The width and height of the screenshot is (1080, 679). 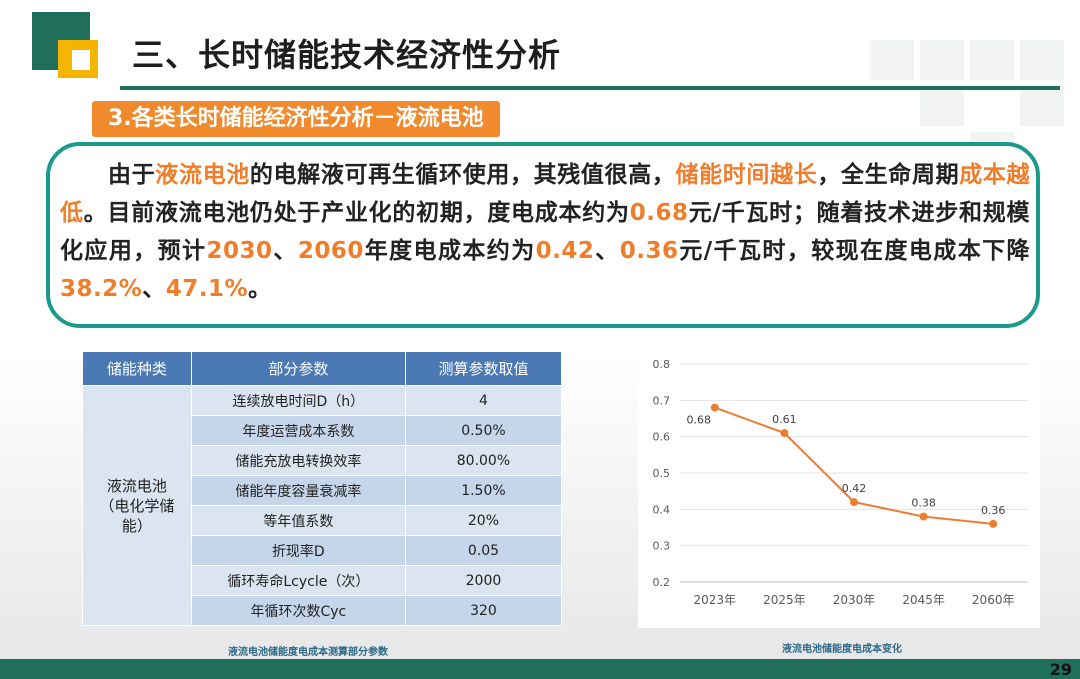 I want to click on param-value-cell: 20%, so click(x=483, y=520).